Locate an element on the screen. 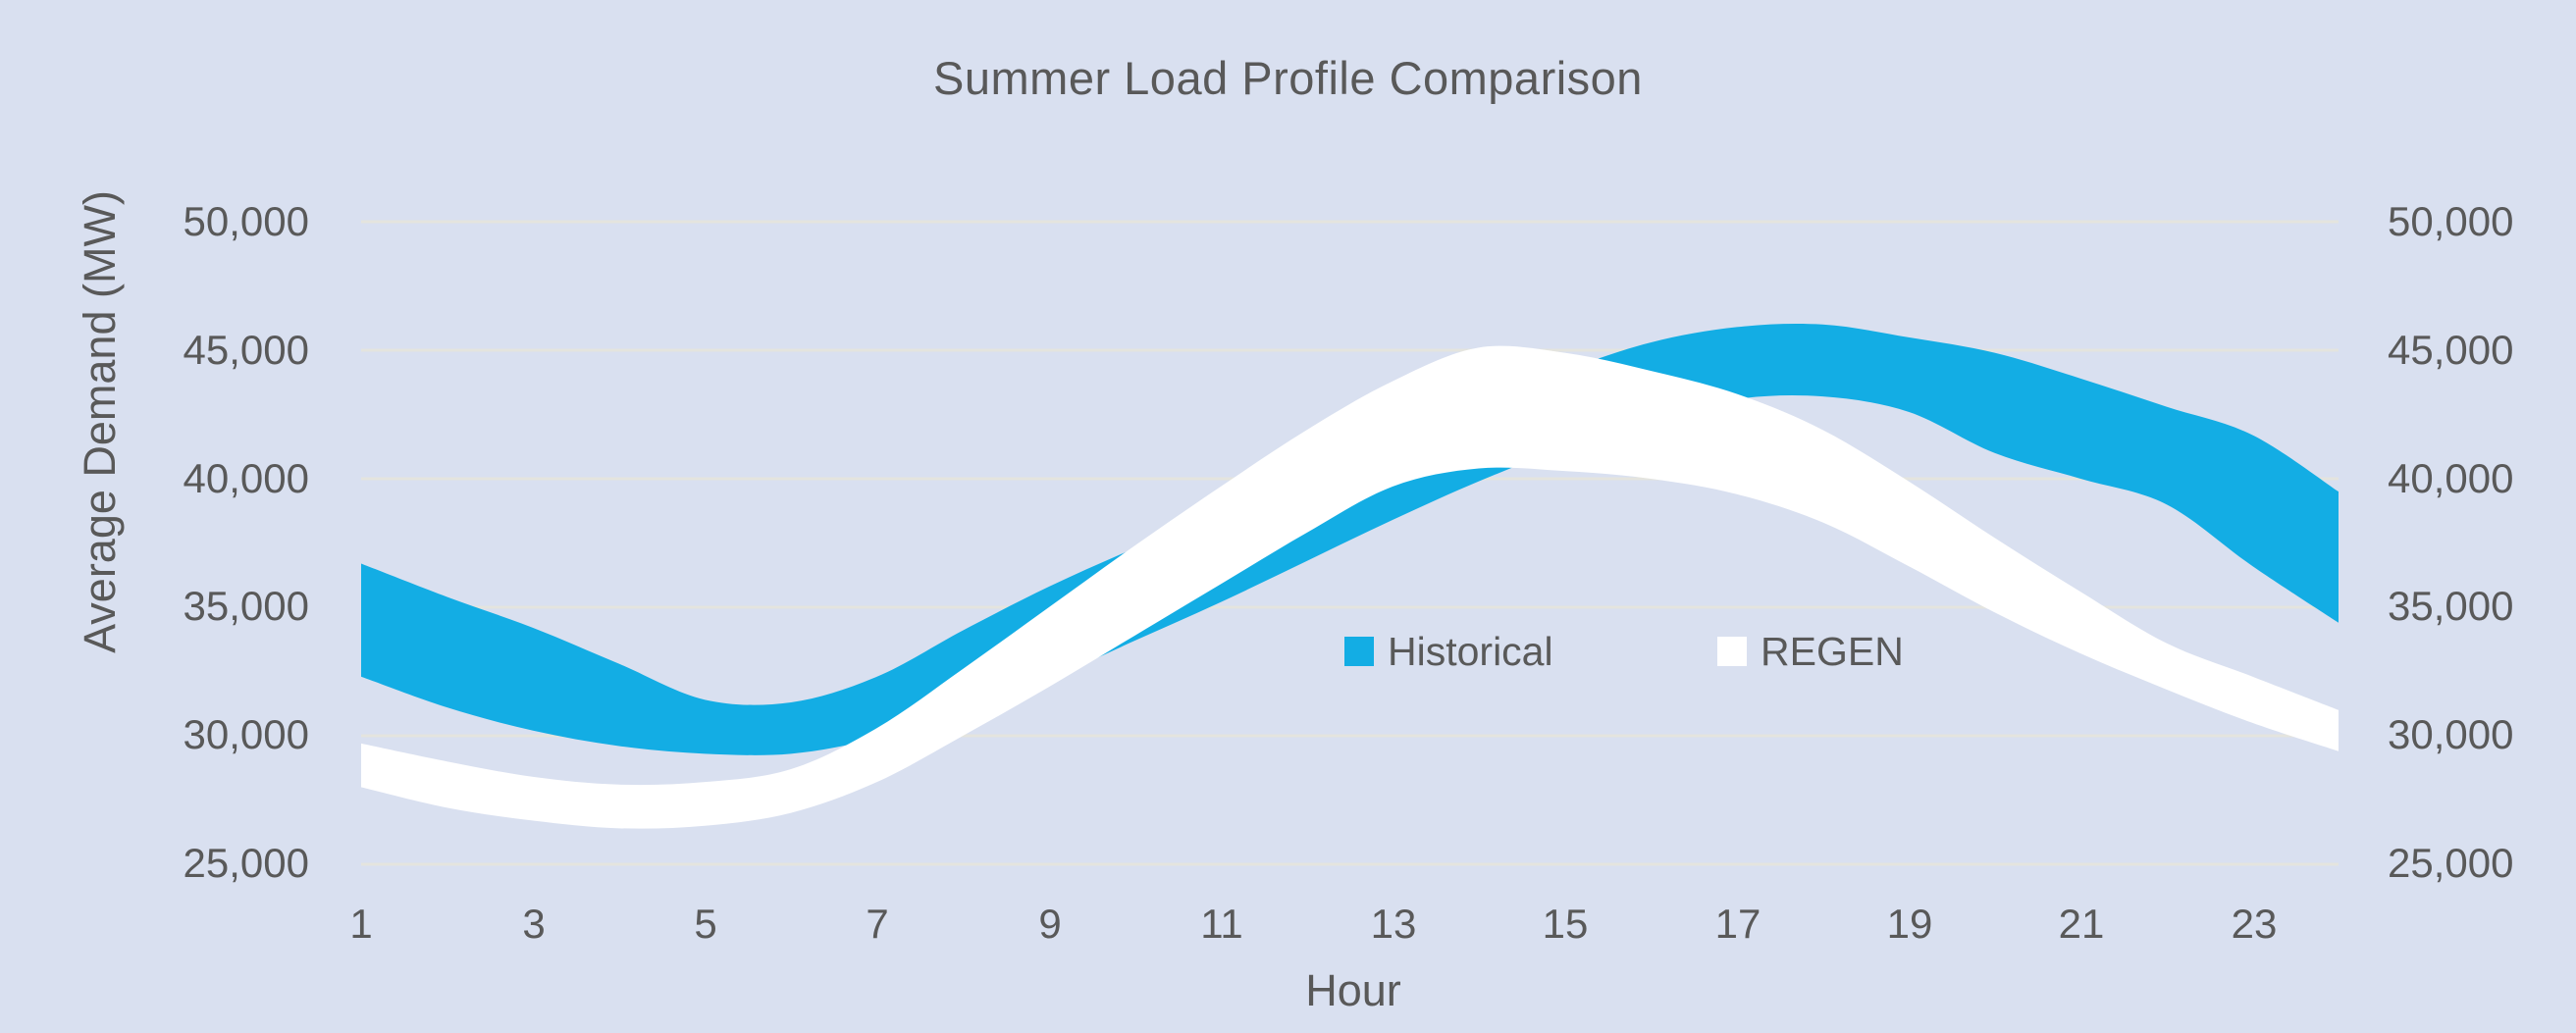 The width and height of the screenshot is (2576, 1033). y-tick-left-30000: 30,000 is located at coordinates (246, 734).